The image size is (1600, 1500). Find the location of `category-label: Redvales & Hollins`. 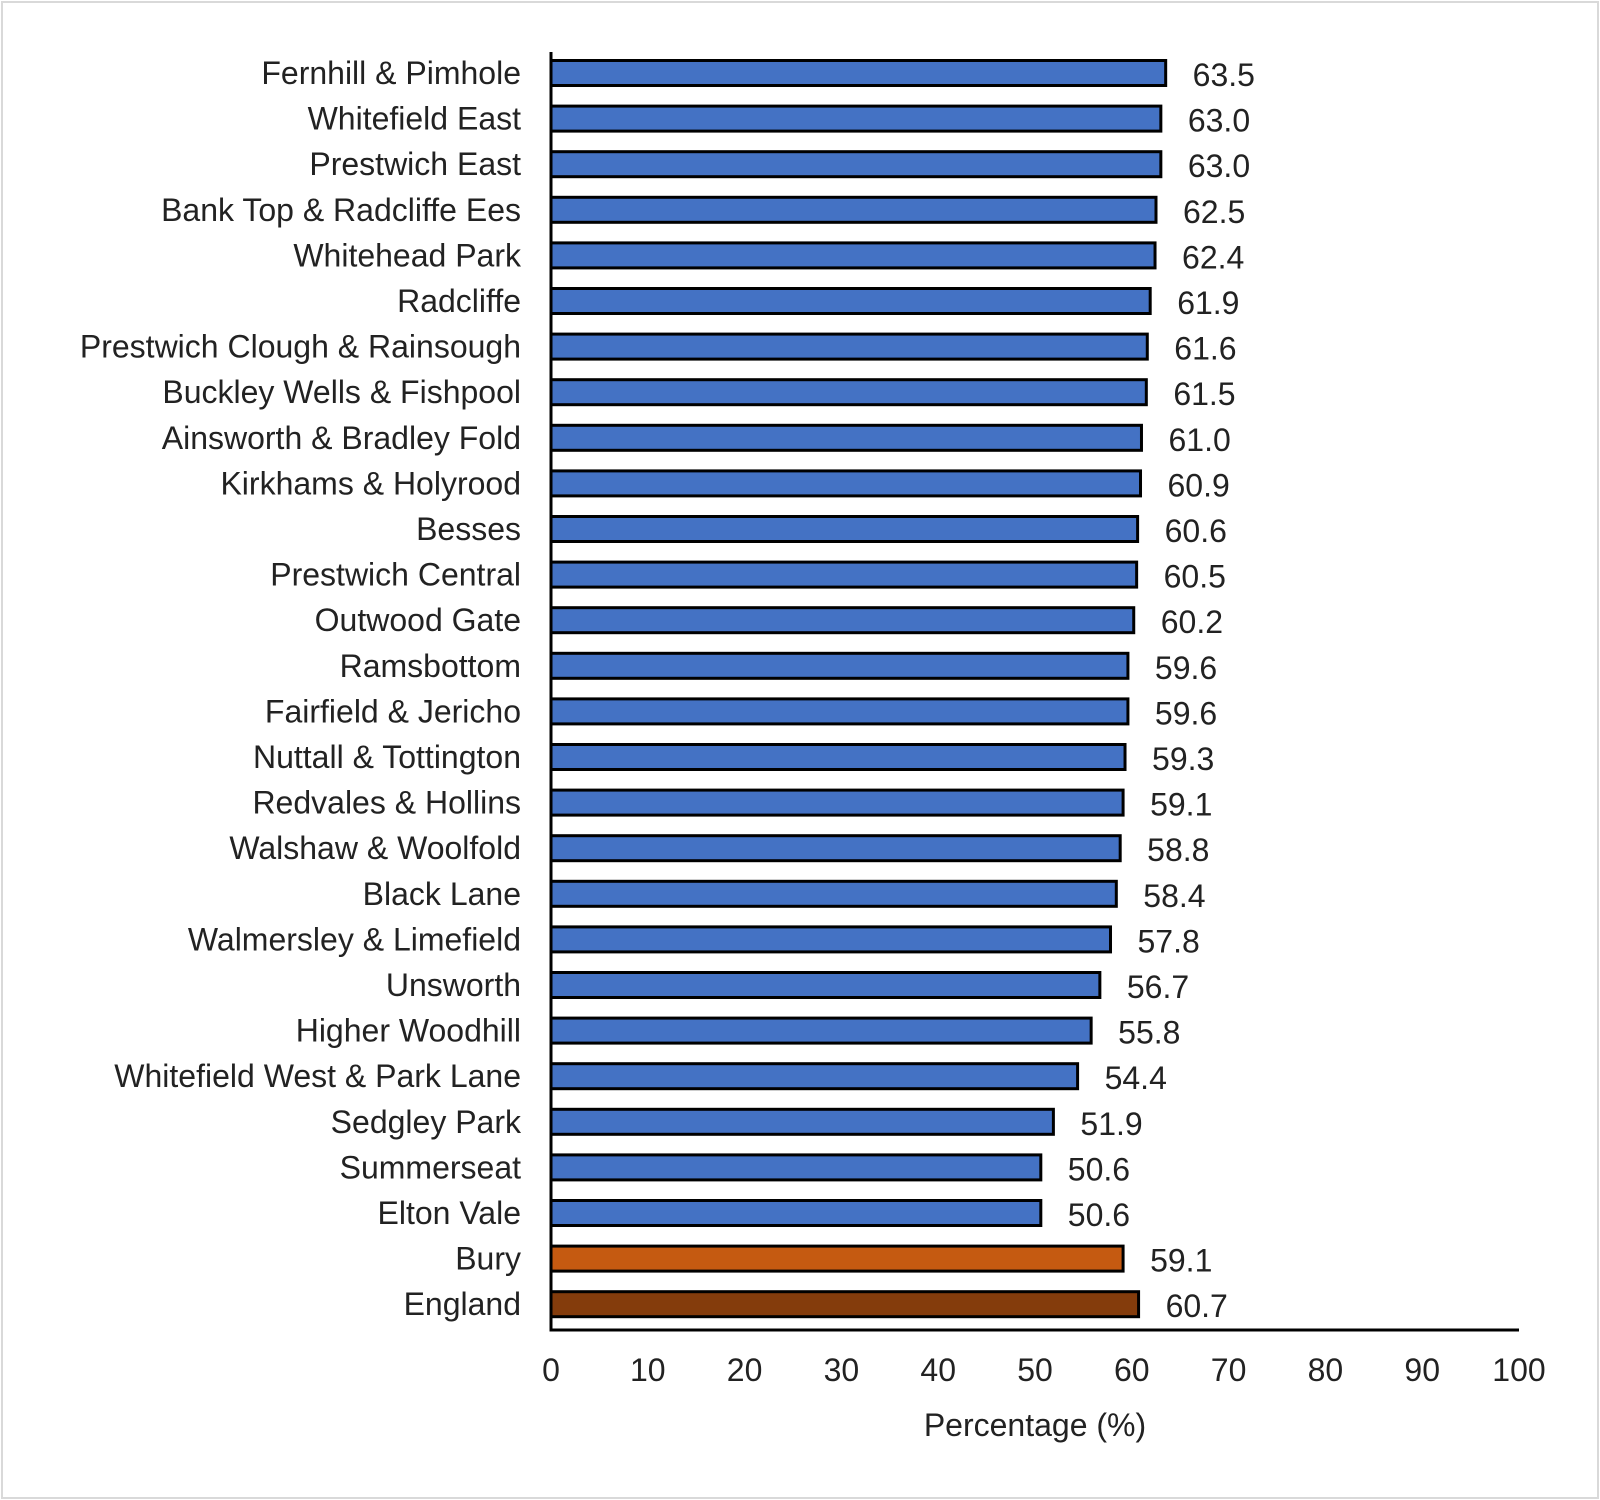

category-label: Redvales & Hollins is located at coordinates (386, 803).